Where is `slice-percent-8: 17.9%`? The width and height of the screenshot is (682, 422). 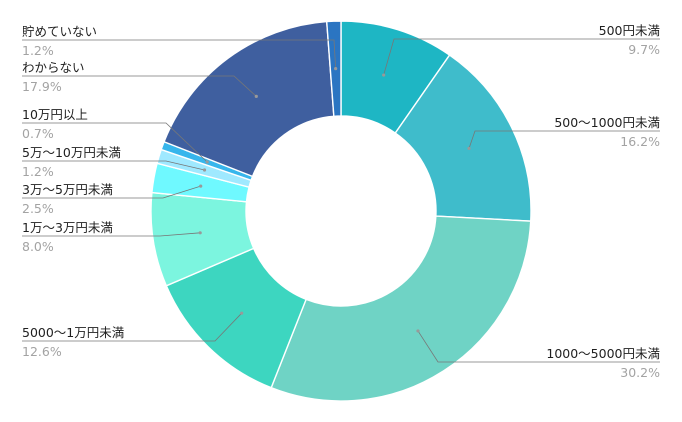 slice-percent-8: 17.9% is located at coordinates (42, 86).